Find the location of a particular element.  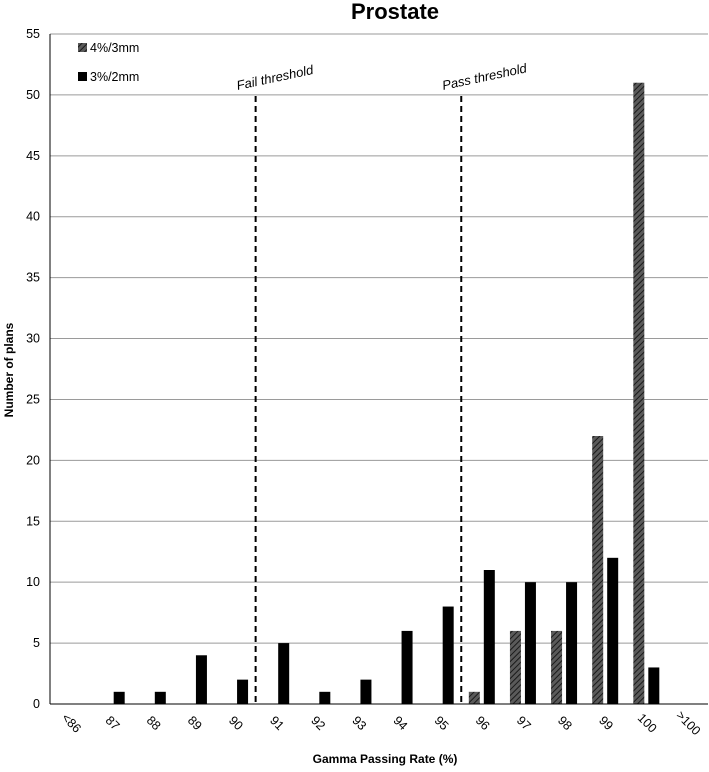

y-tick-label: 5 is located at coordinates (36, 643).